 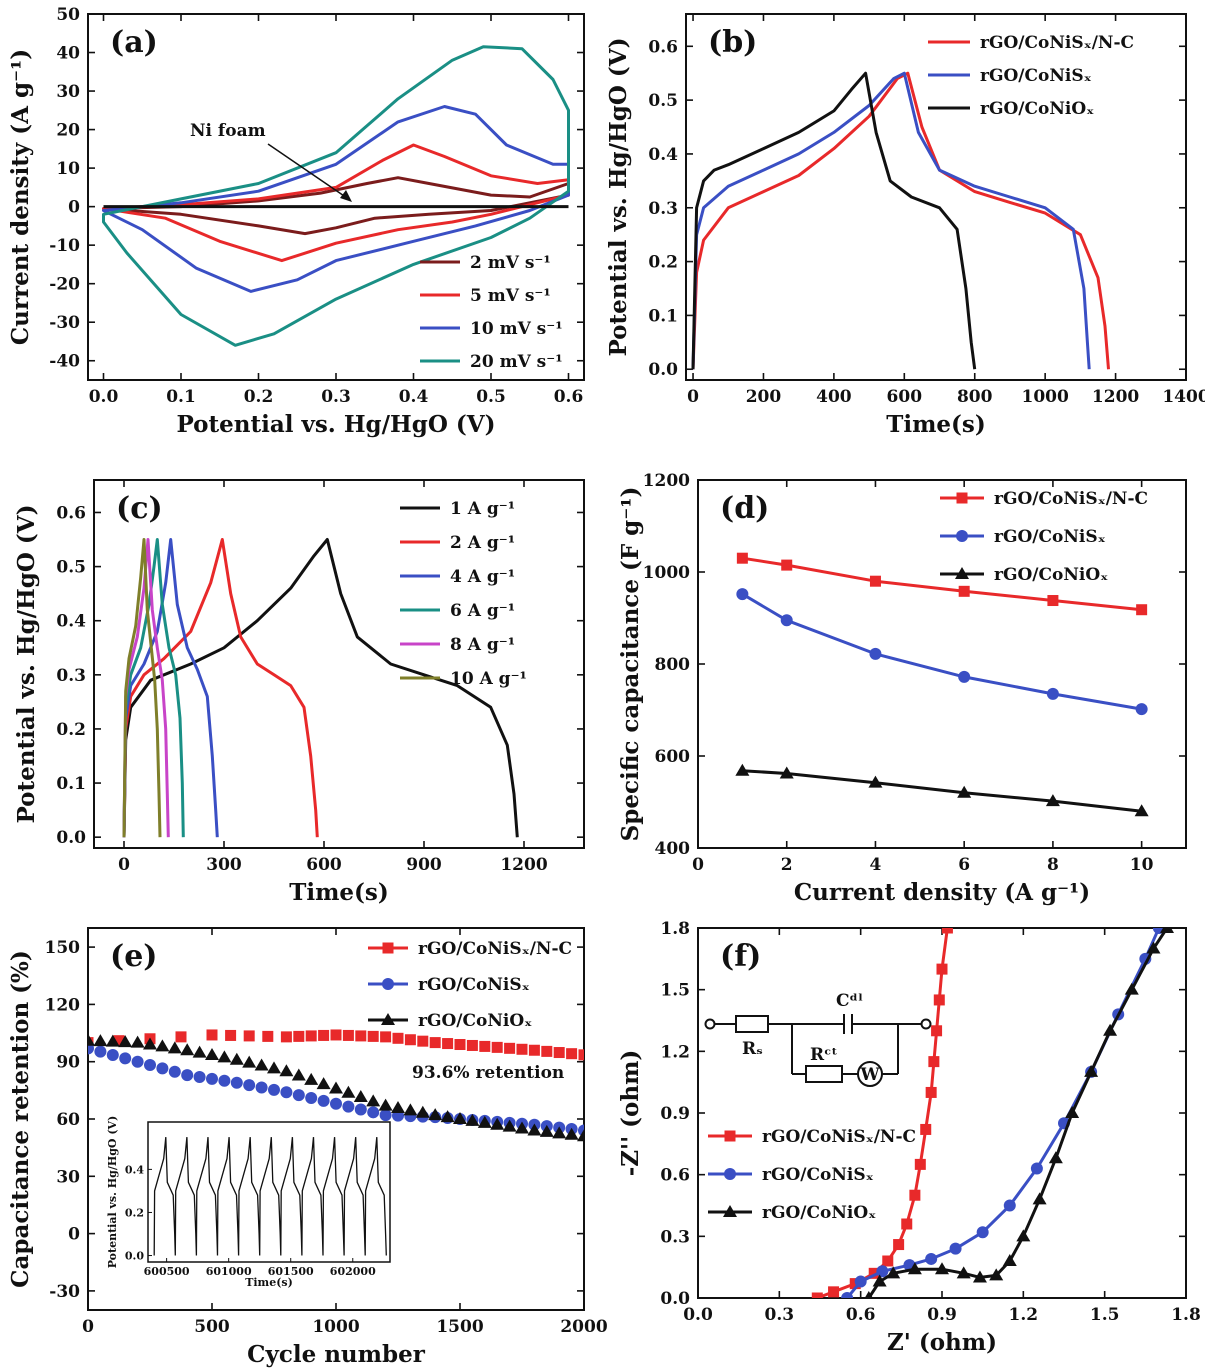 What do you see at coordinates (491, 329) in the screenshot?
I see `legend-entry: 10 mV s⁻¹` at bounding box center [491, 329].